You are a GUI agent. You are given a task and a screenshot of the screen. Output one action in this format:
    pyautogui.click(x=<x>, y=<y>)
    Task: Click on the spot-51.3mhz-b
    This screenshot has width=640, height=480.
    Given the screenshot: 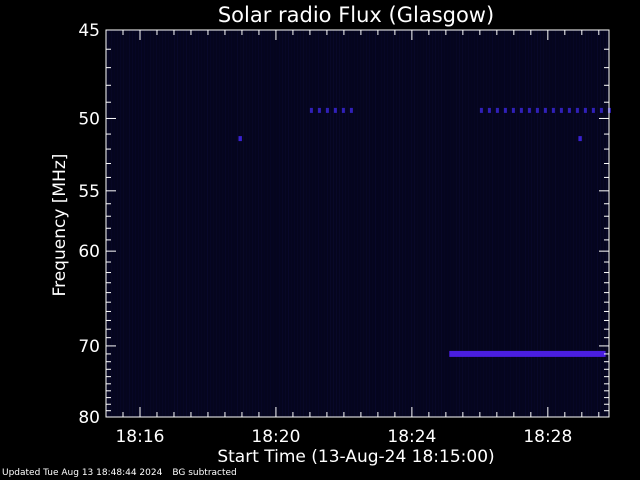 What is the action you would take?
    pyautogui.click(x=580, y=139)
    